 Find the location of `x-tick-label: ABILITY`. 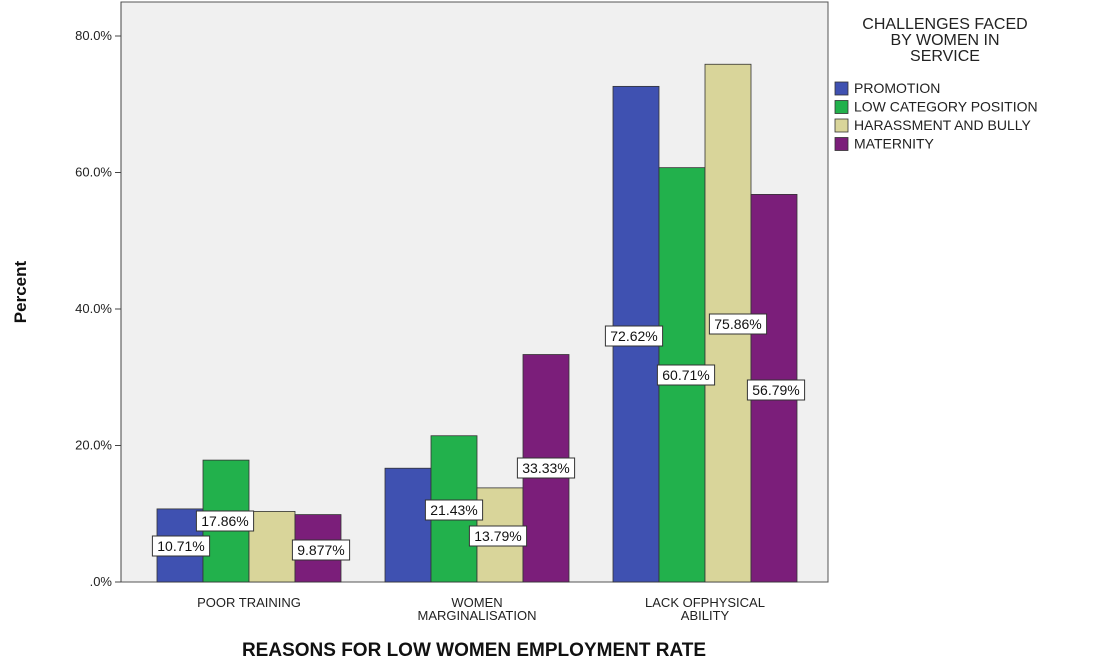

x-tick-label: ABILITY is located at coordinates (705, 615).